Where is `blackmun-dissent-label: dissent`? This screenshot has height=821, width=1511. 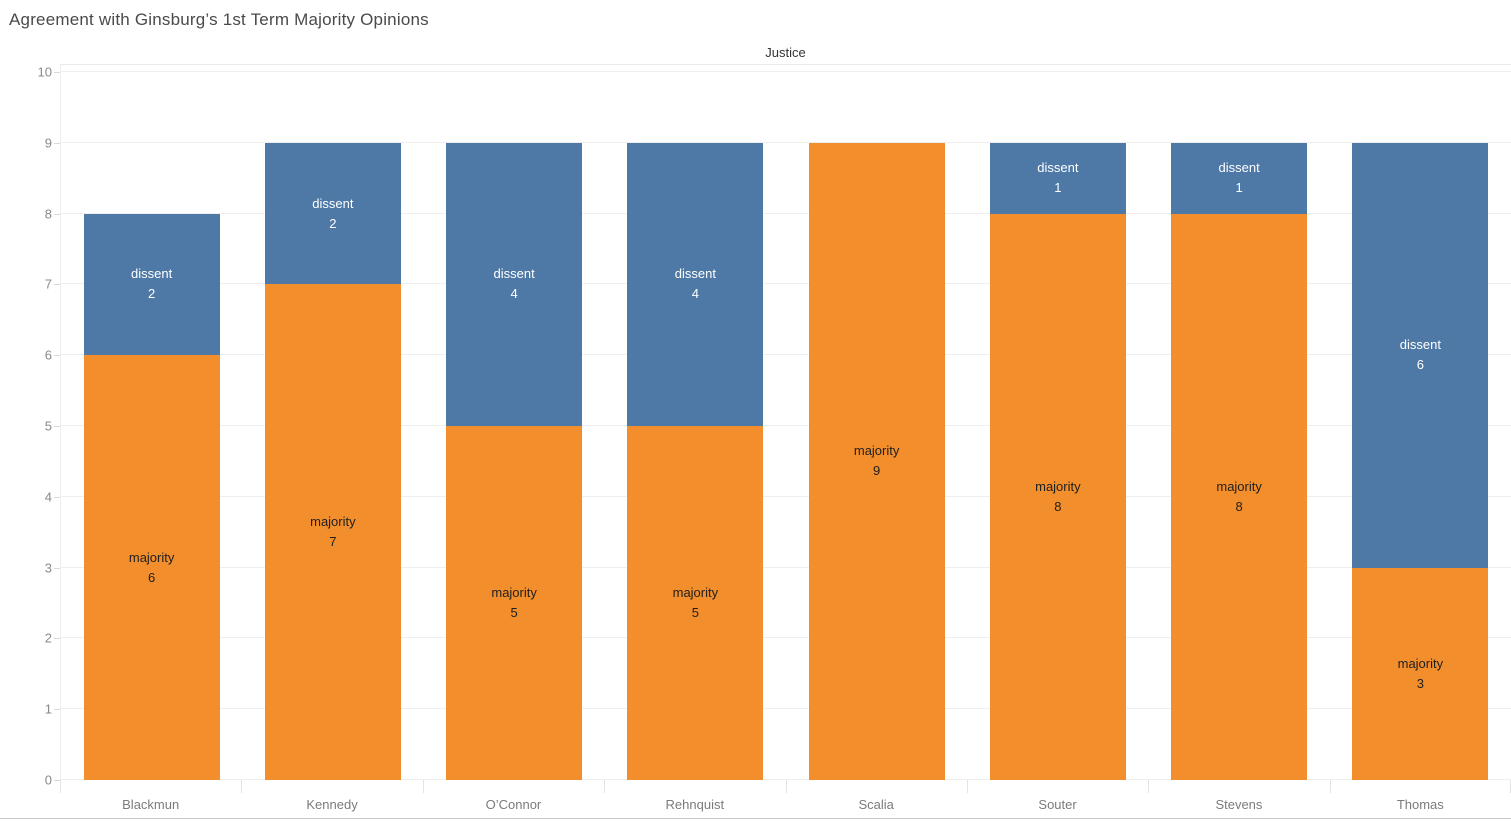 blackmun-dissent-label: dissent is located at coordinates (152, 274).